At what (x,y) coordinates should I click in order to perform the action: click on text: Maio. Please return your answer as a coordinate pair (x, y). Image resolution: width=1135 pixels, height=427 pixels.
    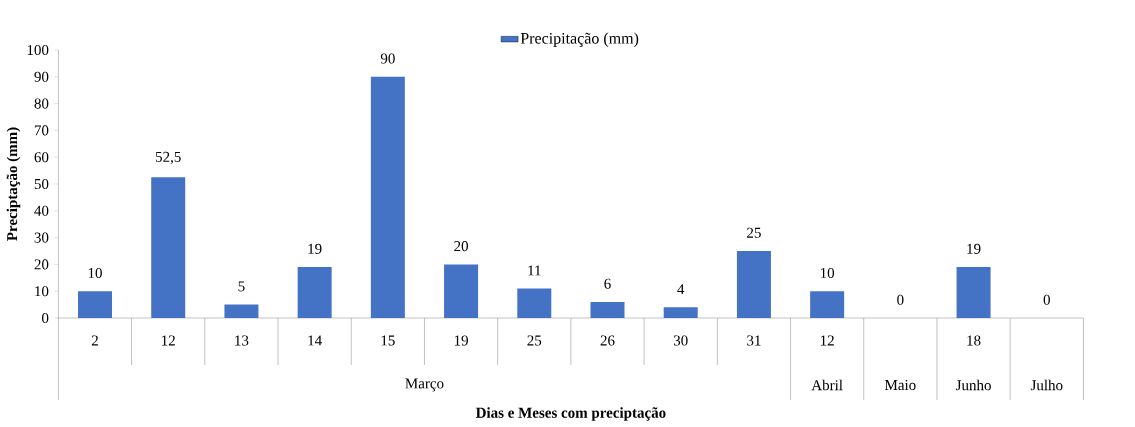
    Looking at the image, I should click on (900, 385).